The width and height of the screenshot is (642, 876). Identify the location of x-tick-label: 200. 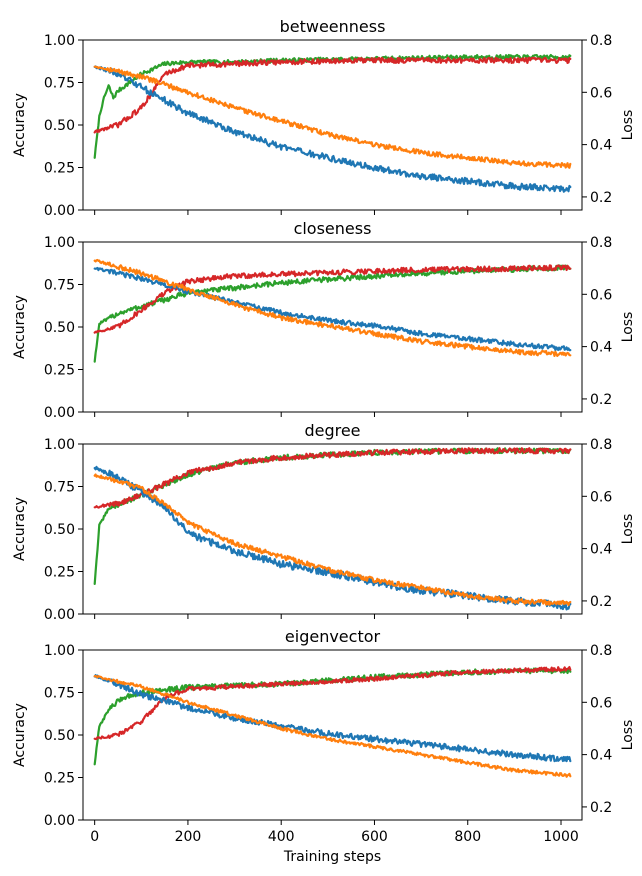
(188, 837).